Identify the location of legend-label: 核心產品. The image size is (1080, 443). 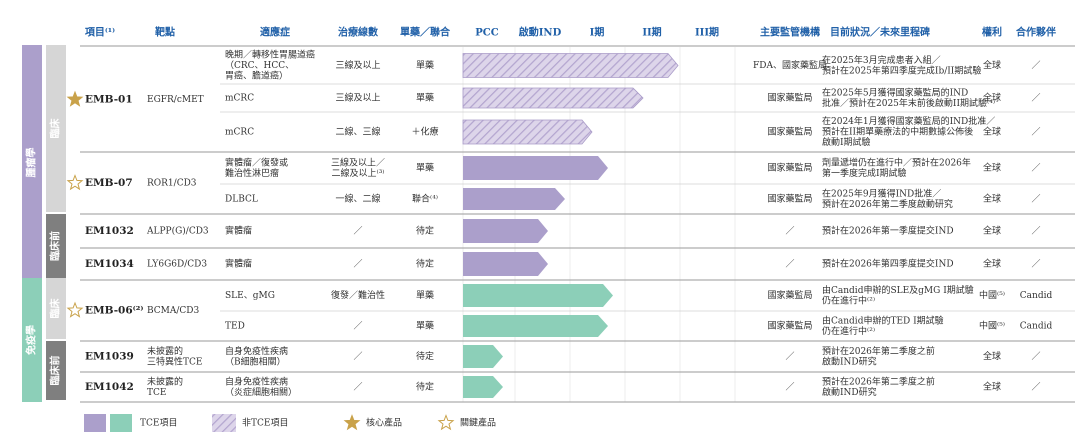
(384, 423).